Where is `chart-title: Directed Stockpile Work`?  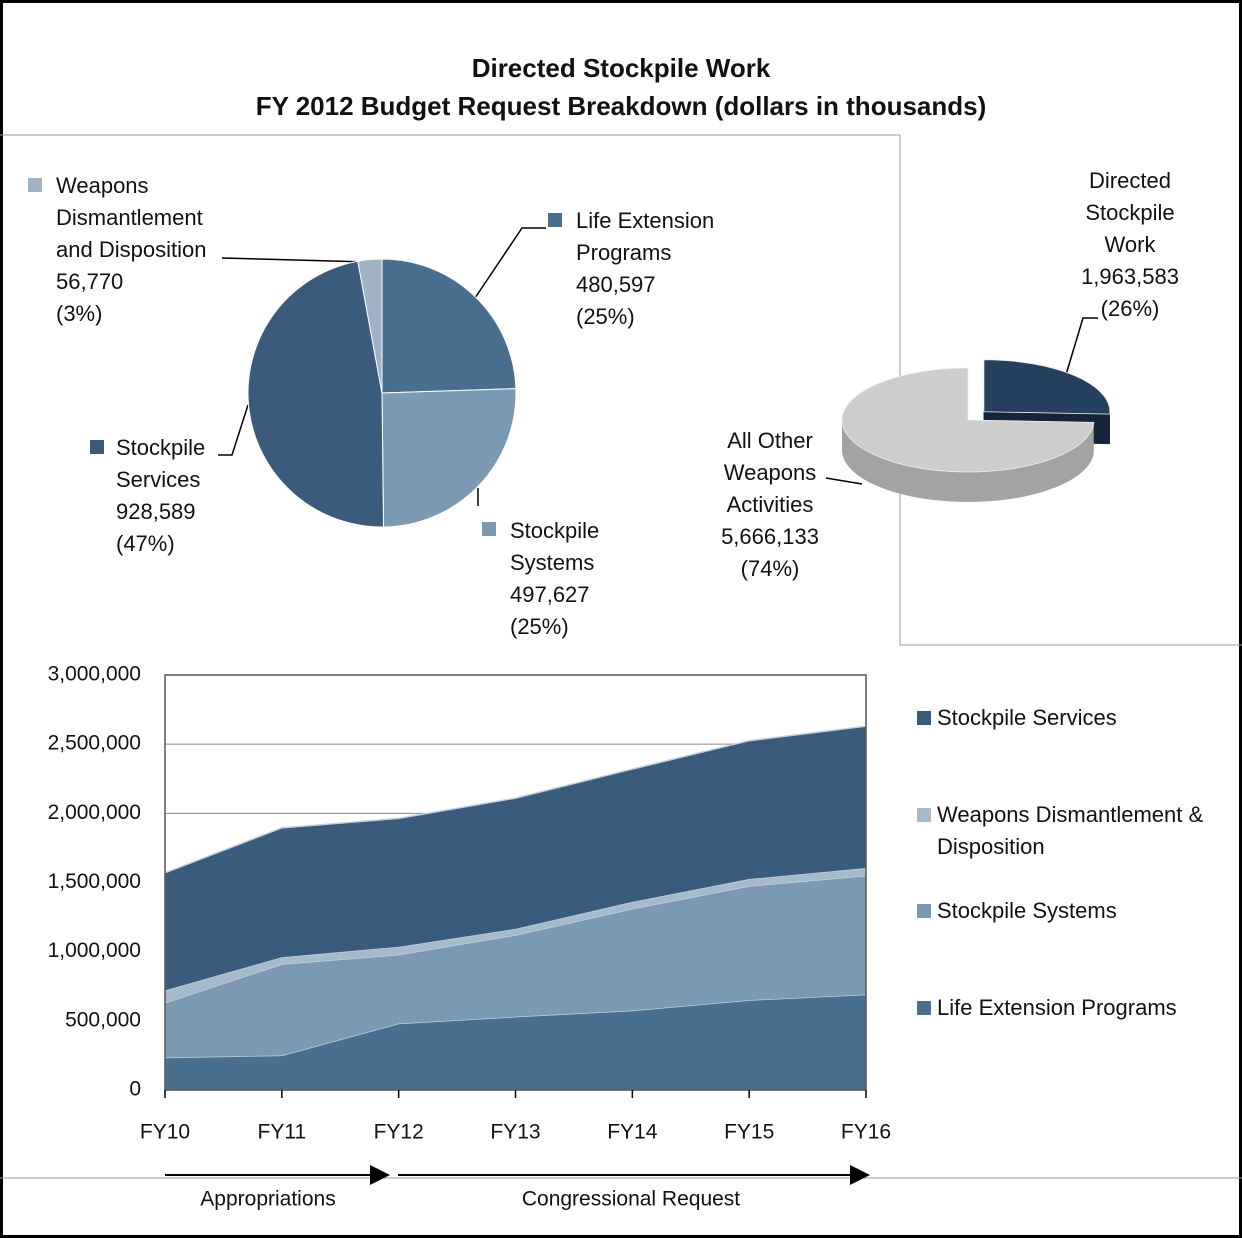 chart-title: Directed Stockpile Work is located at coordinates (621, 68).